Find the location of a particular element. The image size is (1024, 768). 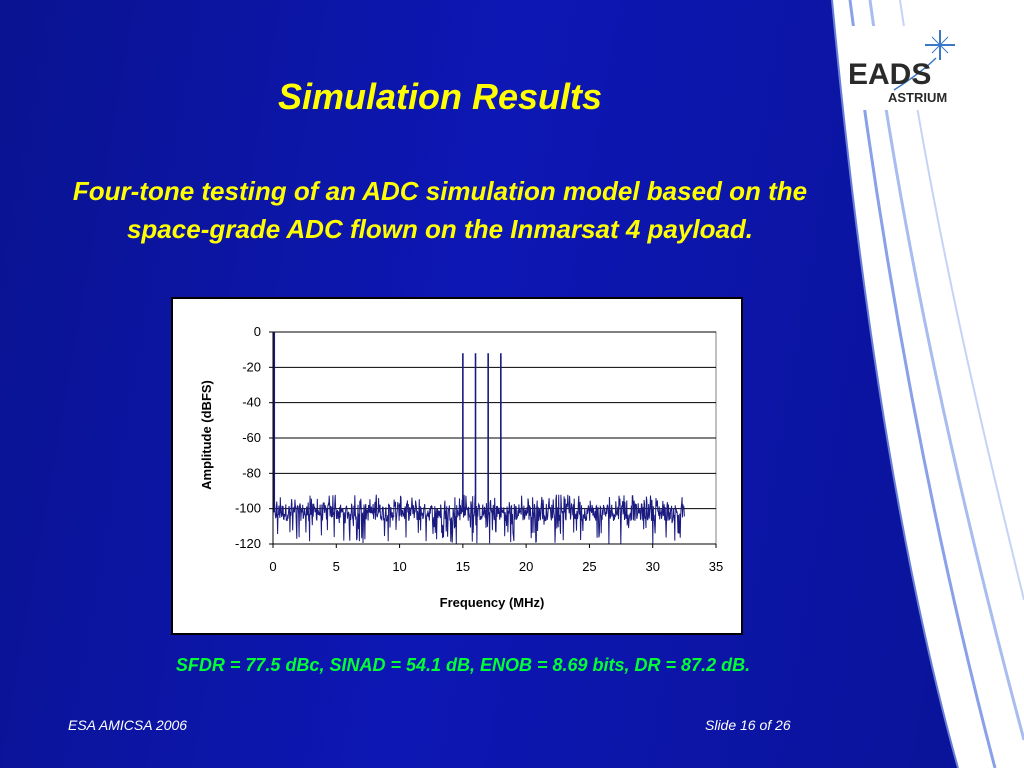

y-tick-label: -40 is located at coordinates (251, 402).